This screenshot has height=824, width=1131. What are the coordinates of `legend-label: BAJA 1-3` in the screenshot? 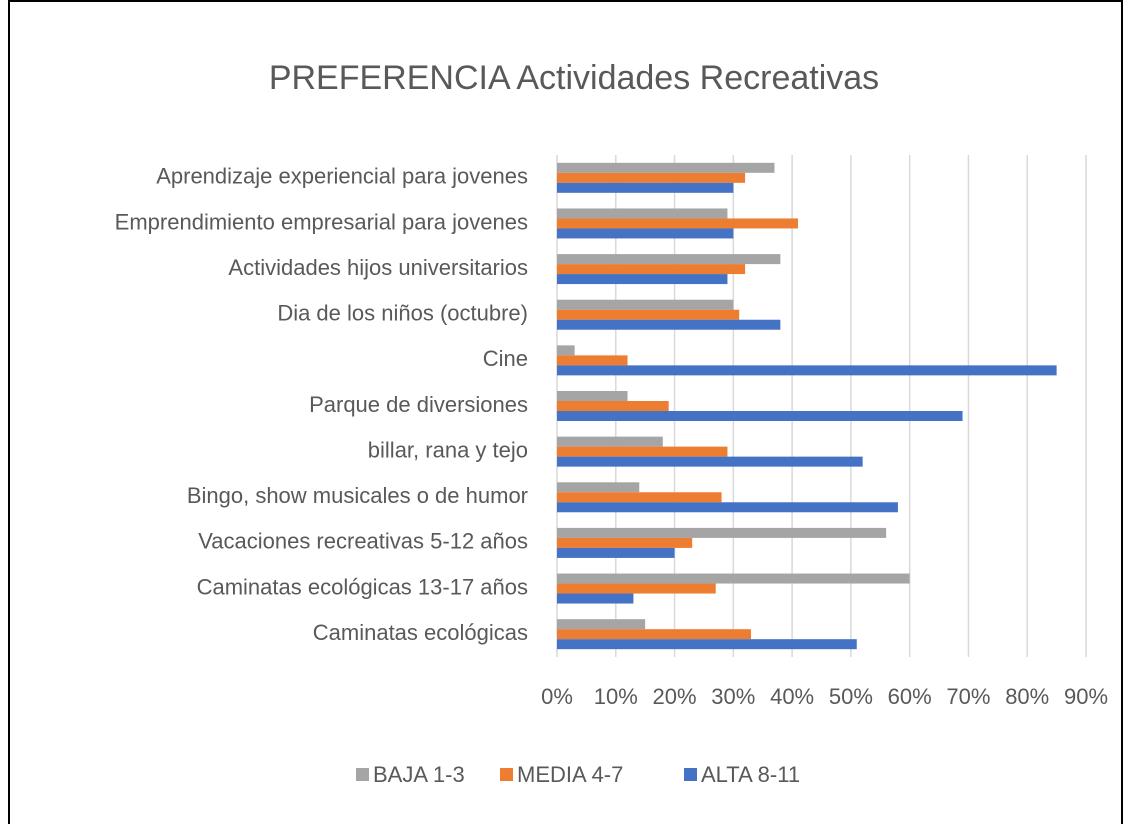 It's located at (419, 774).